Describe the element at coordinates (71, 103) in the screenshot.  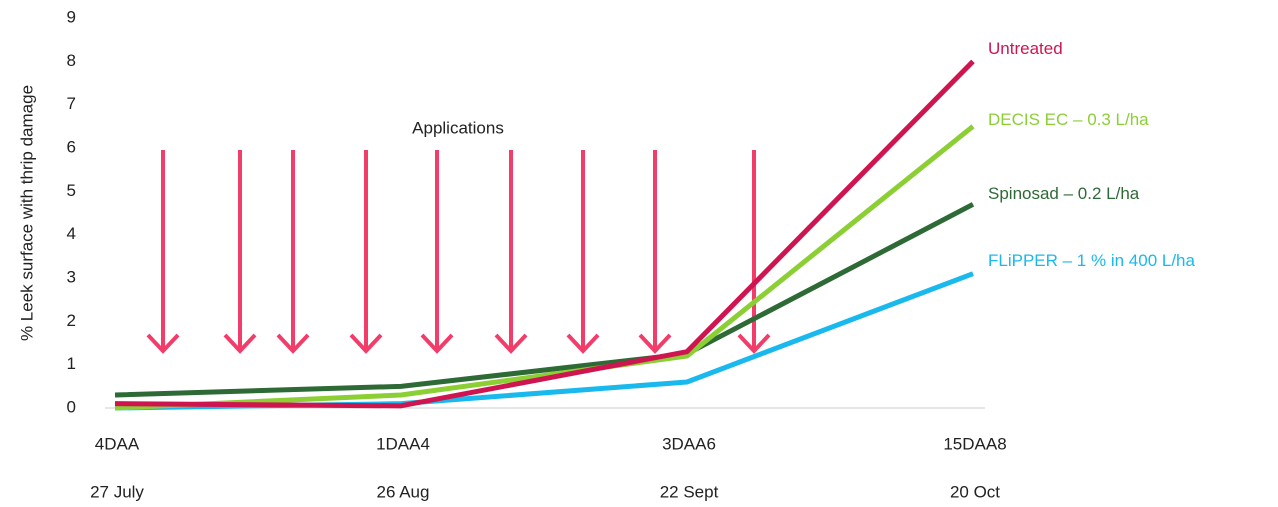
I see `y-tick-label: 7` at that location.